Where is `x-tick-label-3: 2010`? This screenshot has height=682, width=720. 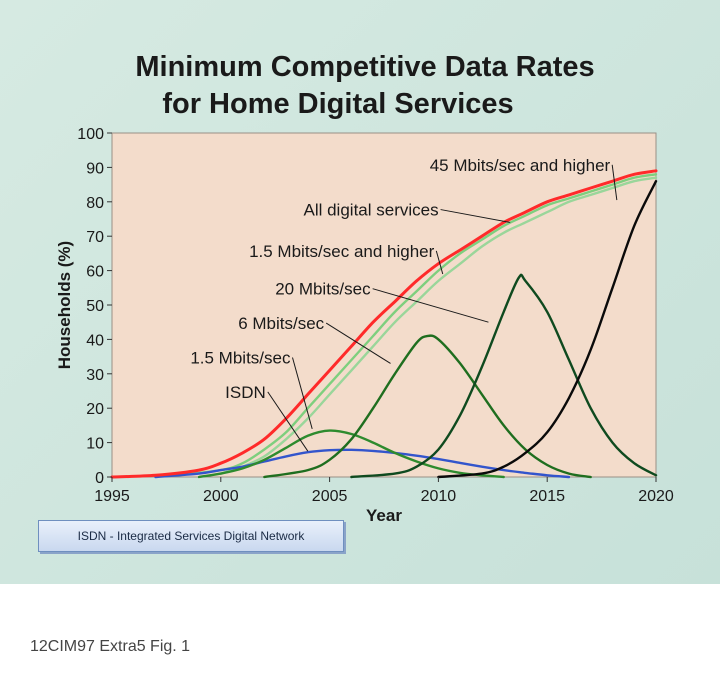
x-tick-label-3: 2010 is located at coordinates (439, 496).